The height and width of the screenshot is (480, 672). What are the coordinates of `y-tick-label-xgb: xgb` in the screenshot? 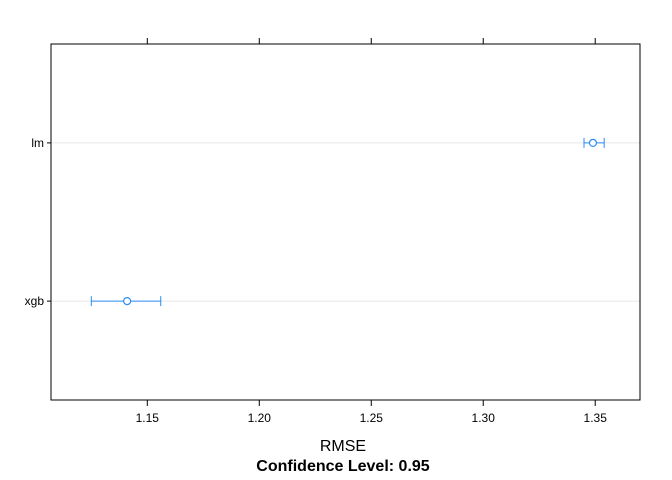 It's located at (35, 301).